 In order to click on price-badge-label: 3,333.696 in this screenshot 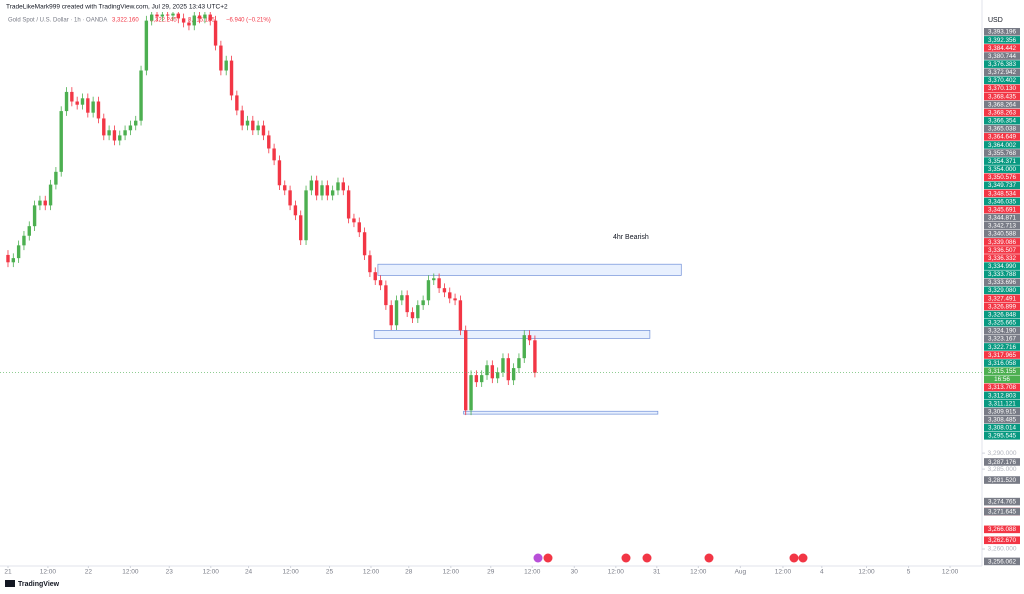, I will do `click(1002, 282)`.